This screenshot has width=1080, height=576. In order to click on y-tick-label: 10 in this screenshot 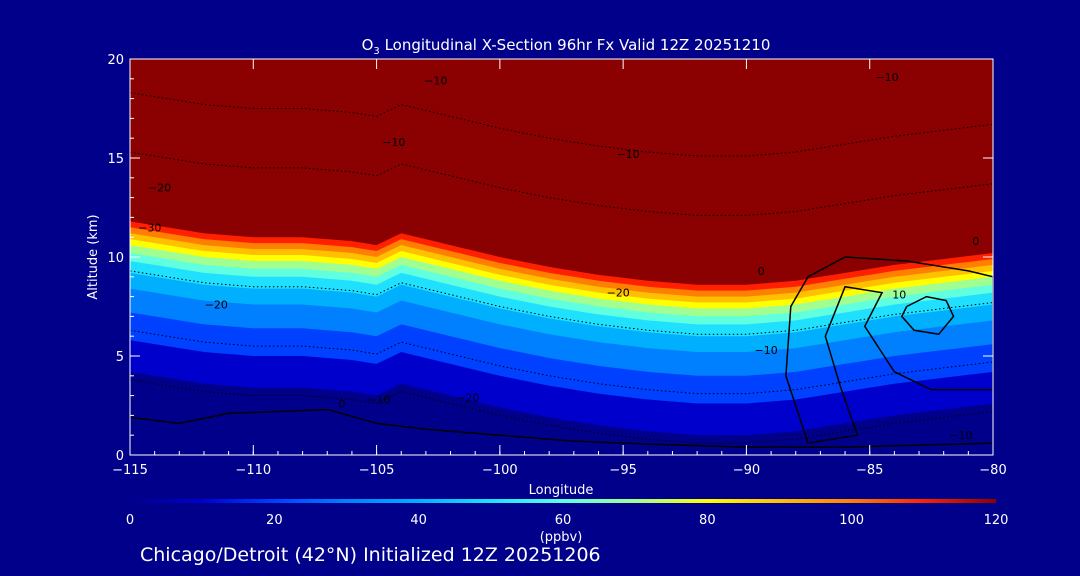, I will do `click(115, 258)`.